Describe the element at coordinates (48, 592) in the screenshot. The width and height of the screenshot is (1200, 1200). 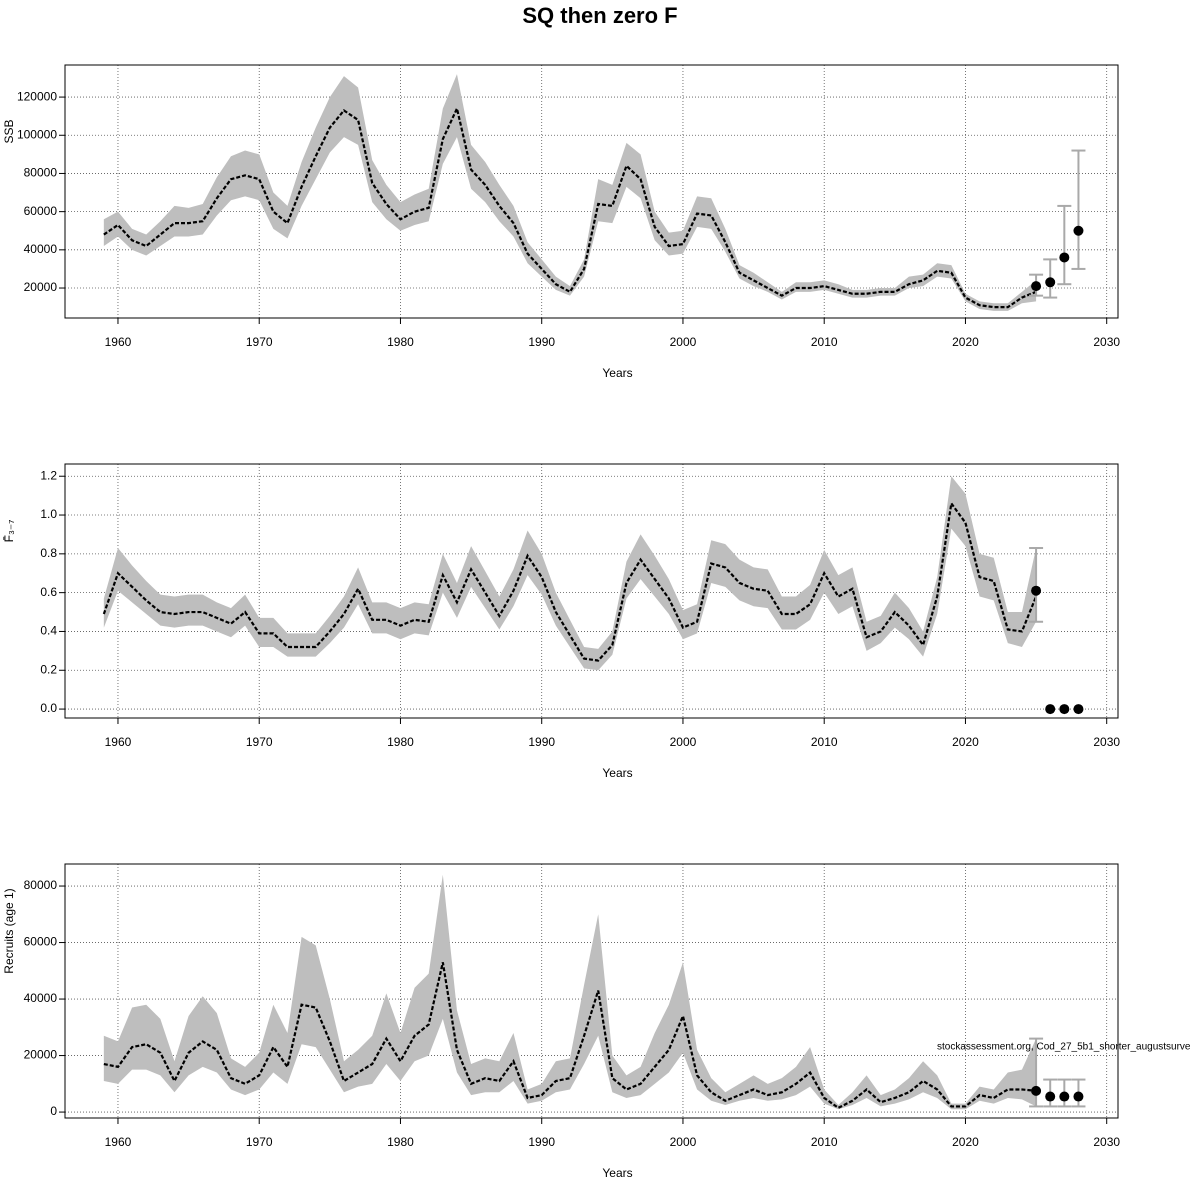
I see `y-tick-label: 0.6` at that location.